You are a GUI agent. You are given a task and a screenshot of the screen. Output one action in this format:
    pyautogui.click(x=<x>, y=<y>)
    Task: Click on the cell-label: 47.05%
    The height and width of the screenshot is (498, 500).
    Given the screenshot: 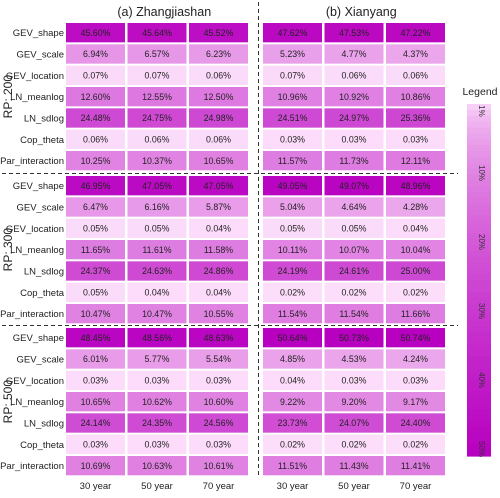 What is the action you would take?
    pyautogui.click(x=157, y=186)
    